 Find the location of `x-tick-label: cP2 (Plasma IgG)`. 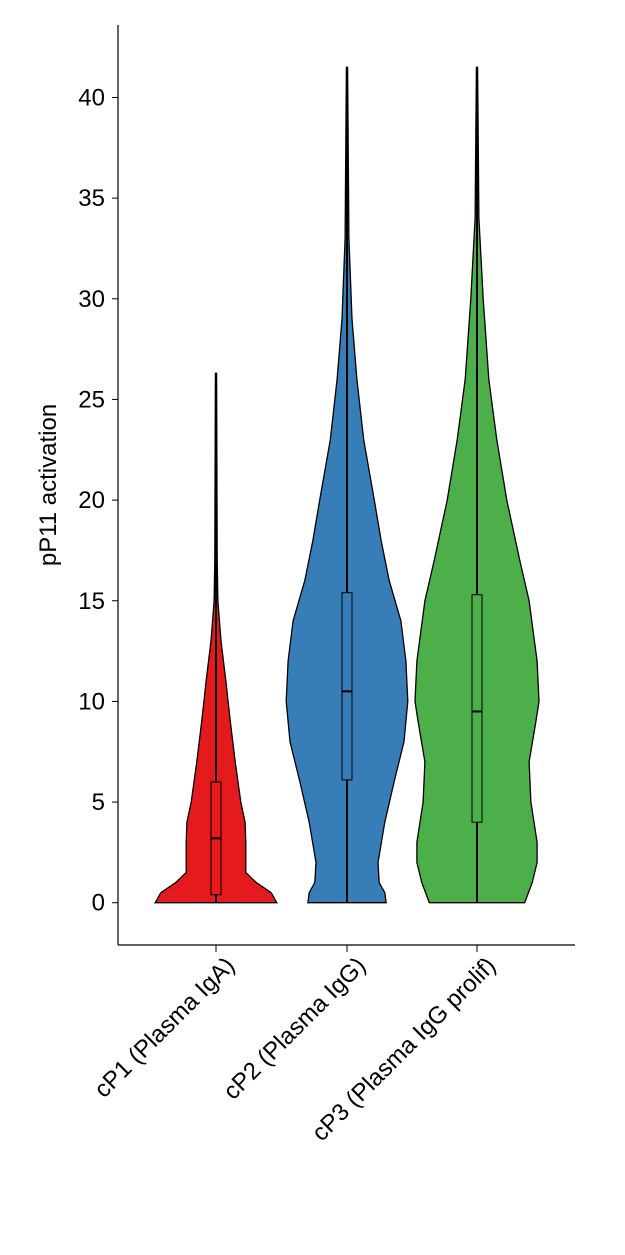

x-tick-label: cP2 (Plasma IgG) is located at coordinates (294, 1028).